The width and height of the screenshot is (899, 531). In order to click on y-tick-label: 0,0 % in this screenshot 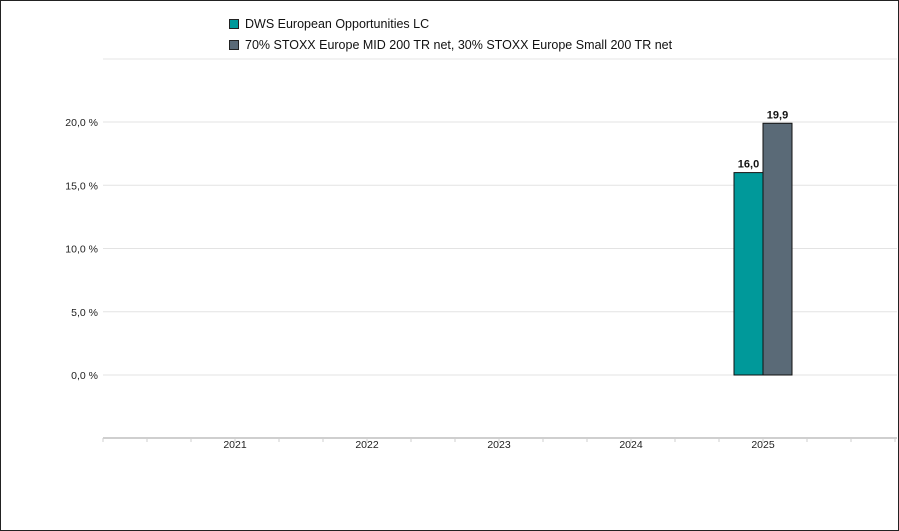, I will do `click(84, 376)`.